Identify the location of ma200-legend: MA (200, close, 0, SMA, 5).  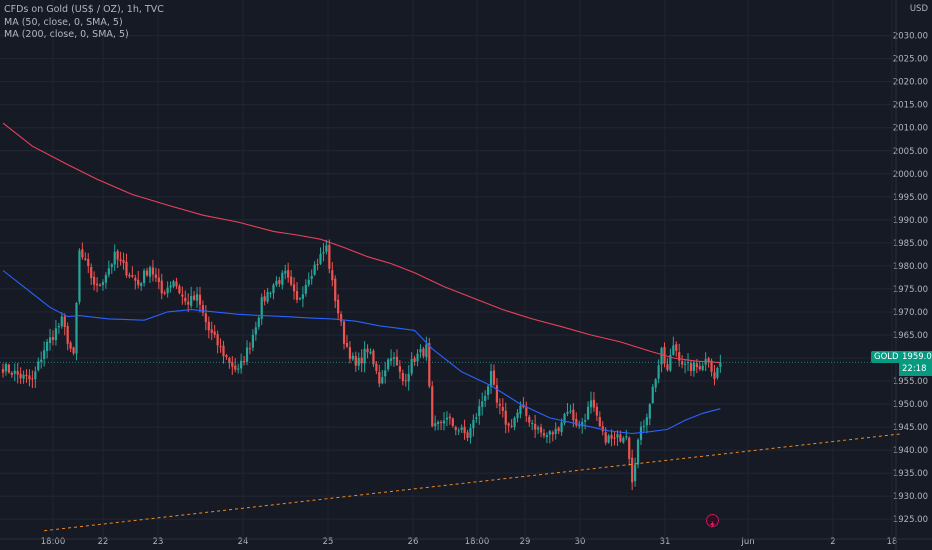
(66, 34).